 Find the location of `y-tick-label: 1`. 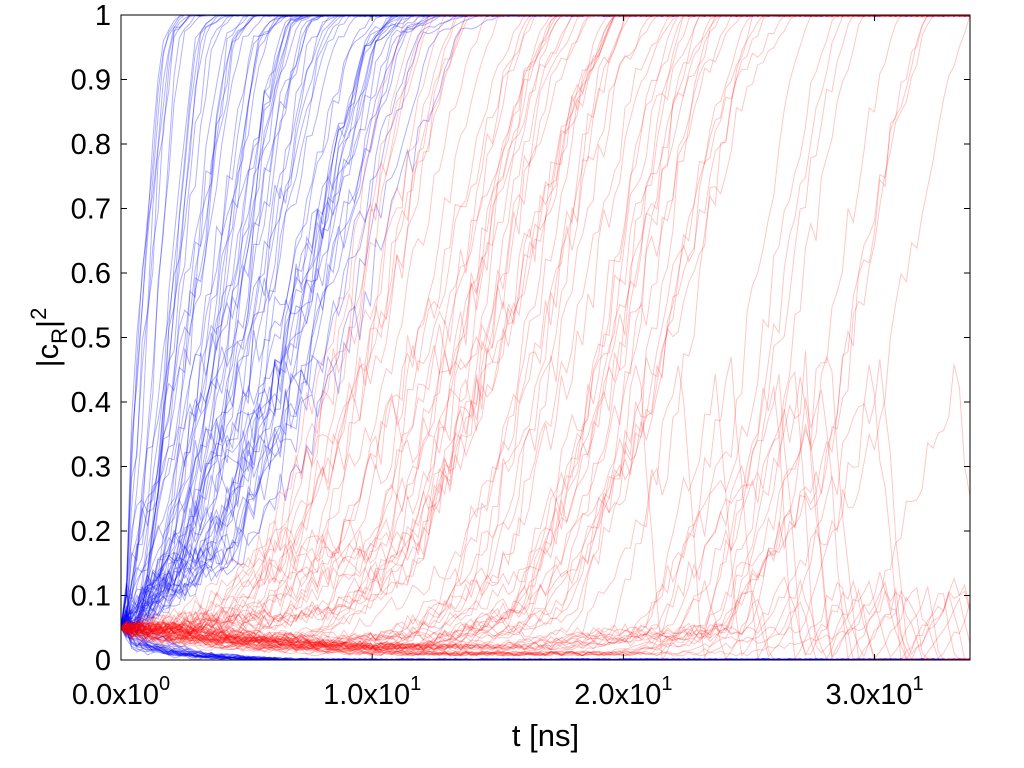

y-tick-label: 1 is located at coordinates (103, 16).